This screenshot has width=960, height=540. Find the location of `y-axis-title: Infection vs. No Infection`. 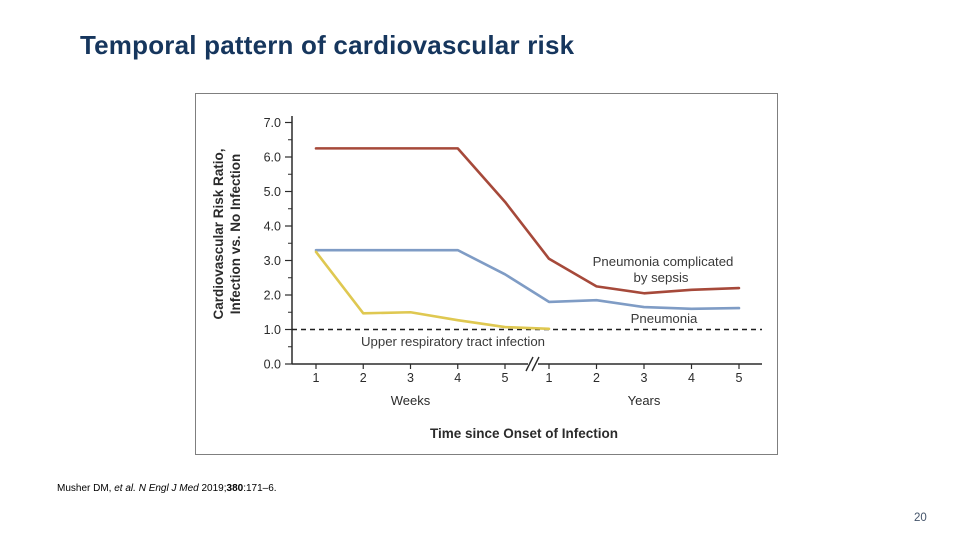

y-axis-title: Infection vs. No Infection is located at coordinates (235, 234).